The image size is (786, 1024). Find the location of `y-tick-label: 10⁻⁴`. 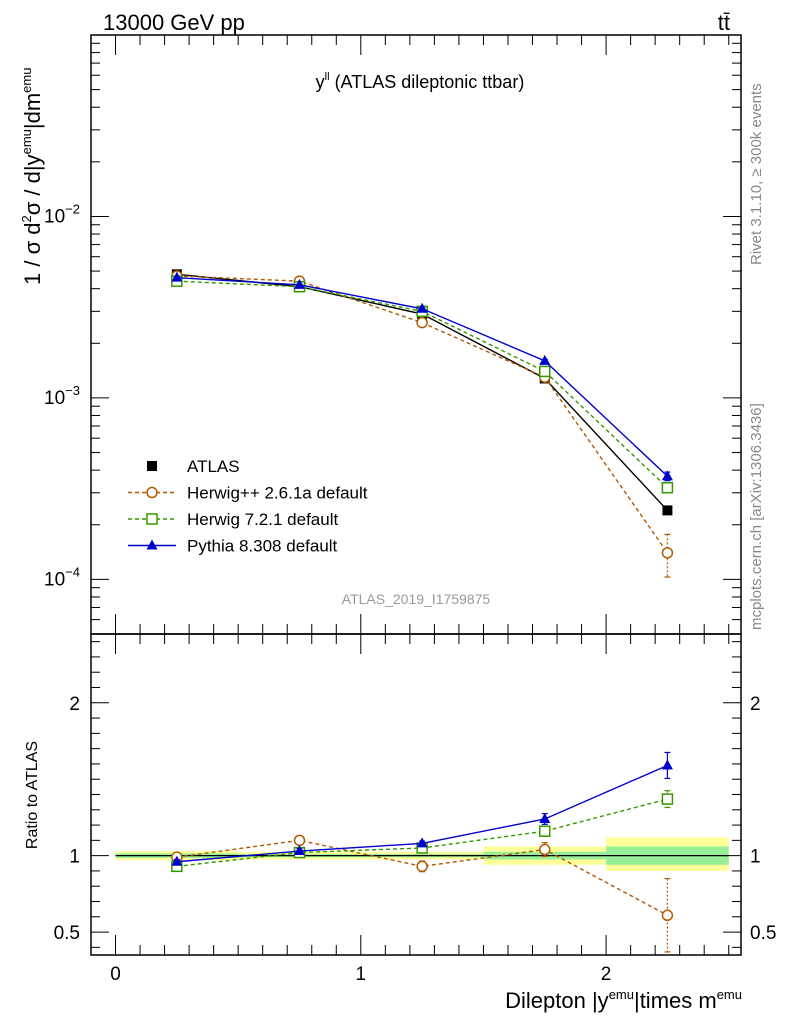

y-tick-label: 10⁻⁴ is located at coordinates (62, 577).